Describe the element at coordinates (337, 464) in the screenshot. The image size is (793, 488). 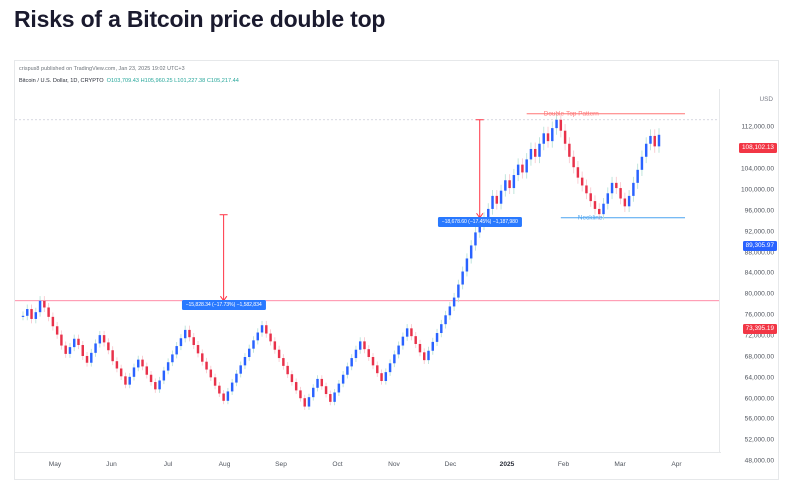
I see `time-axis-tick: Oct` at that location.